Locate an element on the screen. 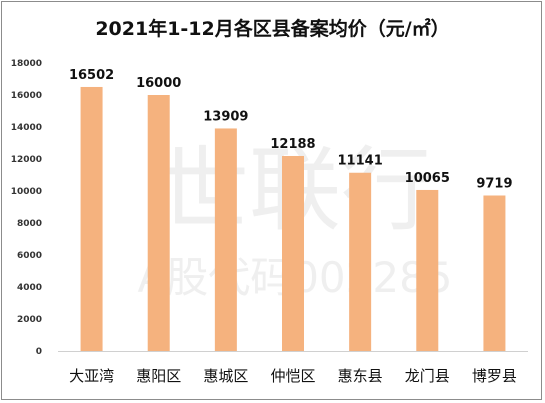 This screenshot has height=403, width=545. y-tick-label: 8000 is located at coordinates (29, 224).